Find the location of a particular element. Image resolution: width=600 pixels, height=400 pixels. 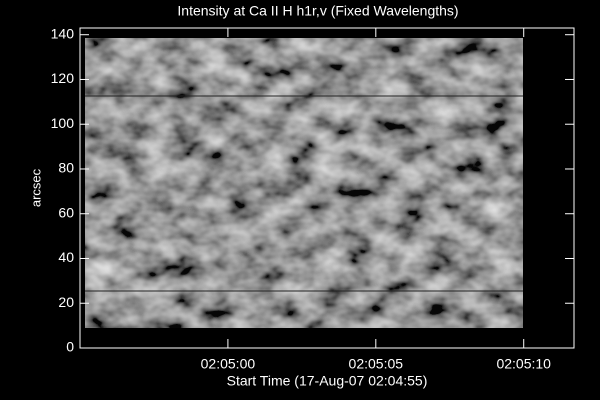

y-axis-label: arcsec is located at coordinates (35, 187).